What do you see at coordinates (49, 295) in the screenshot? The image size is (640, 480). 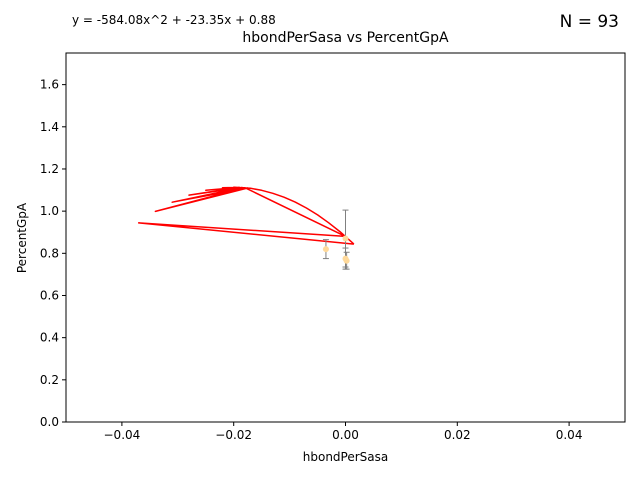 I see `y-tick-label: 0.6` at bounding box center [49, 295].